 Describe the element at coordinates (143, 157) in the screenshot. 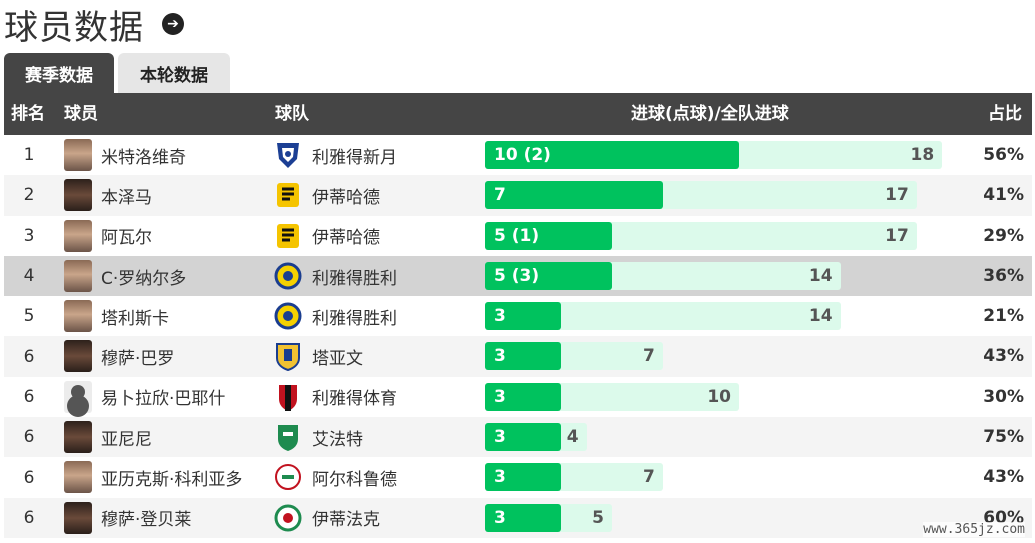

I see `player-name: 米特洛维奇` at that location.